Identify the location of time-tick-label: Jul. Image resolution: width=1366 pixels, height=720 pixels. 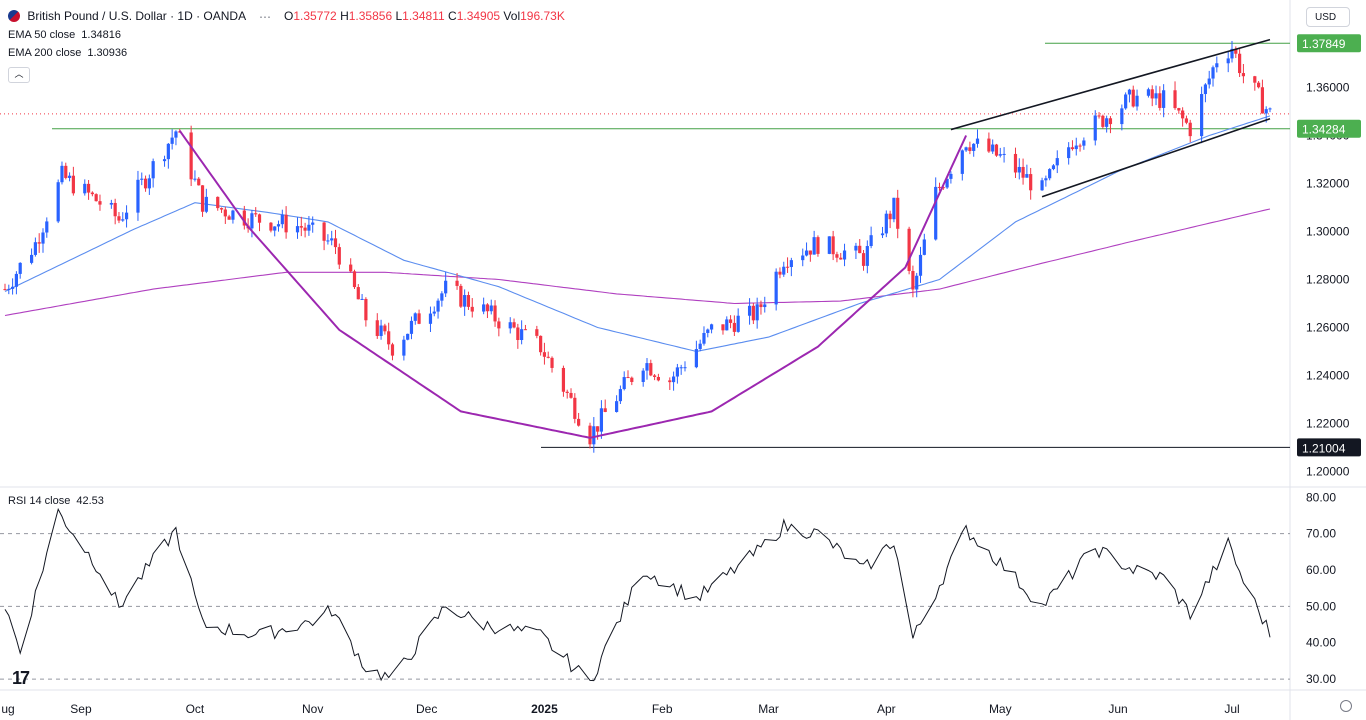
(1231, 709).